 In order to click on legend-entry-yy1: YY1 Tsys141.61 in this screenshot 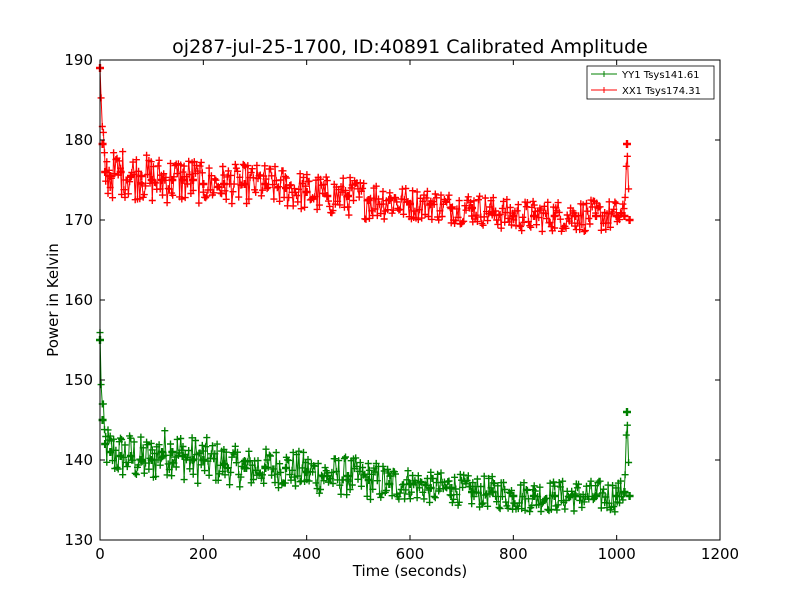, I will do `click(645, 75)`.